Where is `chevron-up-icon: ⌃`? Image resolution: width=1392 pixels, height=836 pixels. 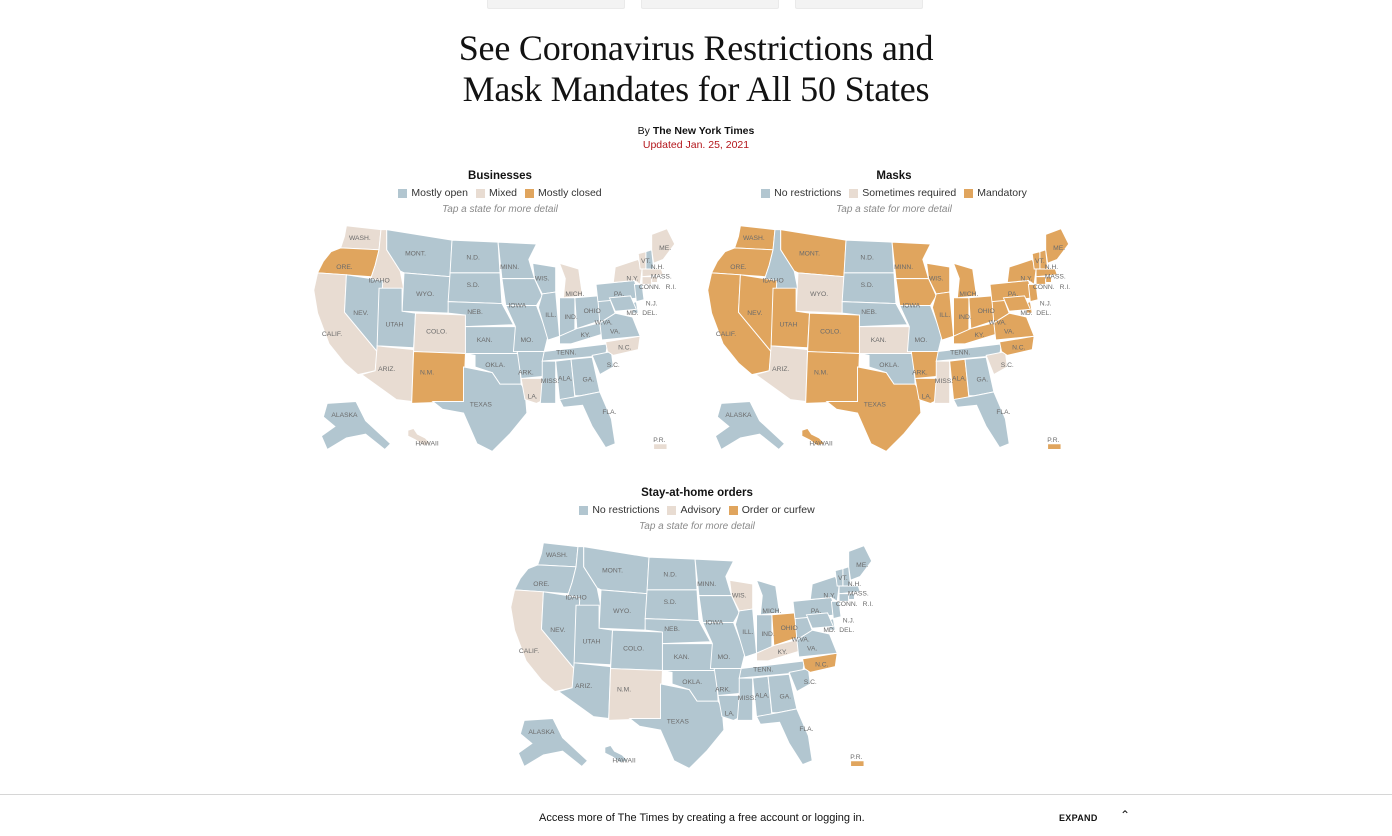
chevron-up-icon: ⌃ is located at coordinates (1125, 815).